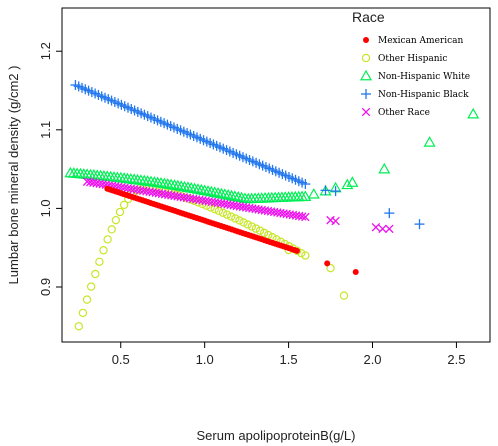  What do you see at coordinates (412, 59) in the screenshot?
I see `legend-label-other-hispanic: Other Hispanic` at bounding box center [412, 59].